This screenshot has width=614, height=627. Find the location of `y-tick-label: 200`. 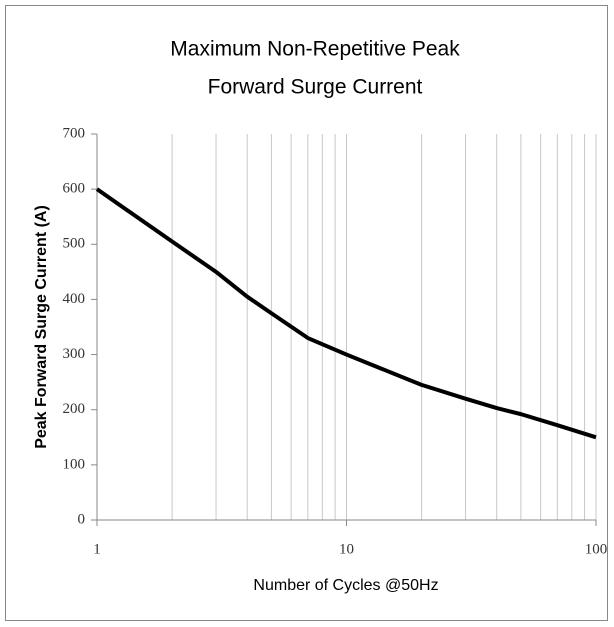

y-tick-label: 200 is located at coordinates (74, 409).